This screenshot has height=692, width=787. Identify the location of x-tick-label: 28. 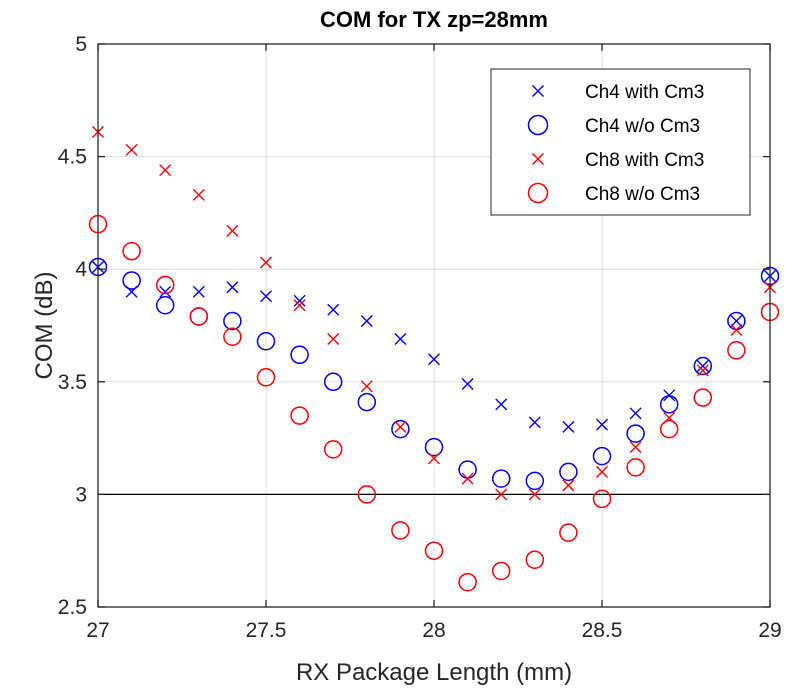
(433, 630).